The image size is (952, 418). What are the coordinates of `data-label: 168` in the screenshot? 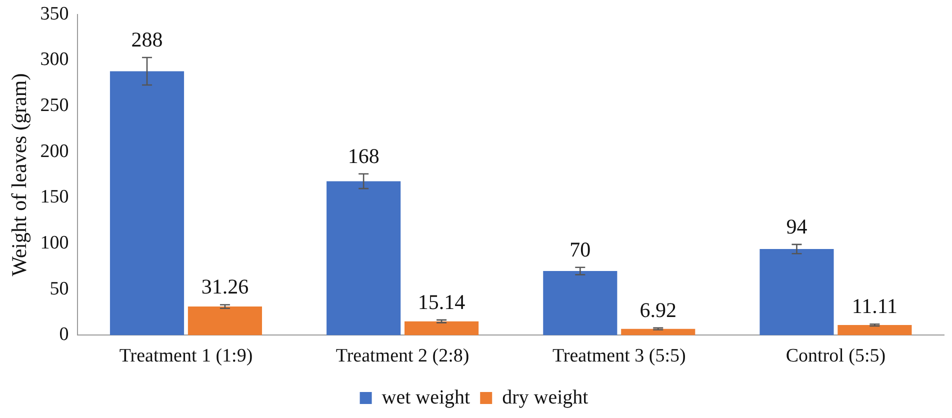 It's located at (364, 156).